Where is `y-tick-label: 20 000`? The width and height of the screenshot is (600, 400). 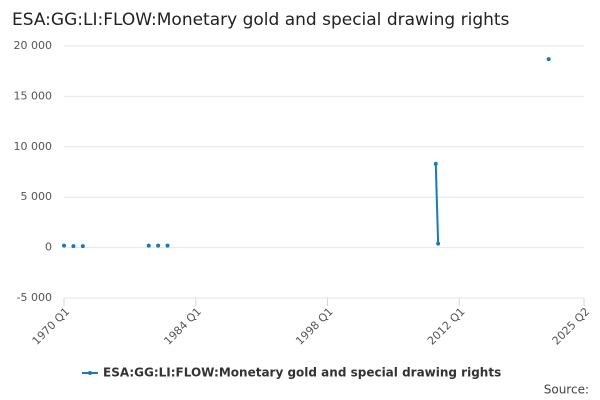 y-tick-label: 20 000 is located at coordinates (33, 45).